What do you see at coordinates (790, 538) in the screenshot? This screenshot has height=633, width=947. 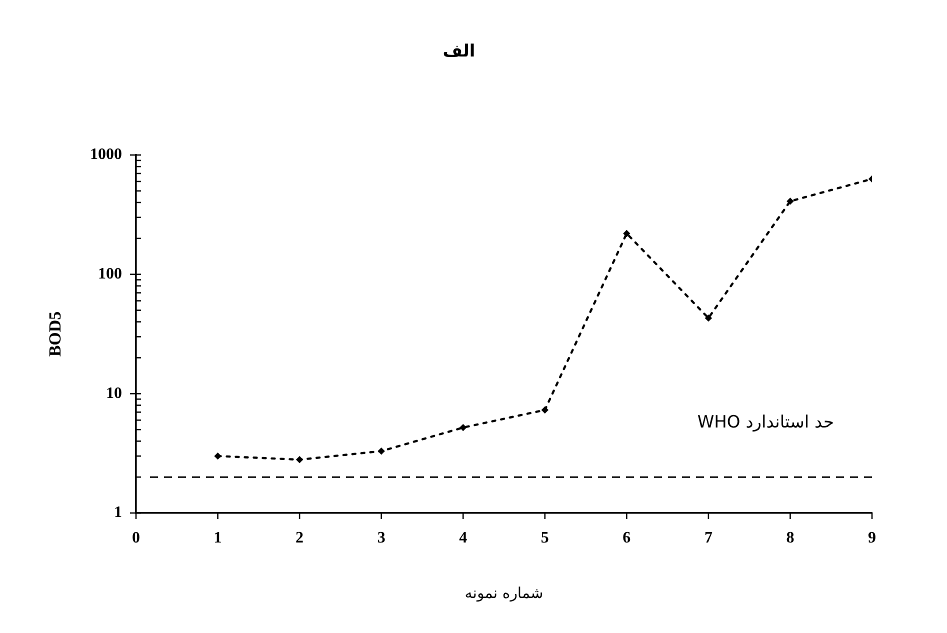 I see `x-tick-label: 8` at bounding box center [790, 538].